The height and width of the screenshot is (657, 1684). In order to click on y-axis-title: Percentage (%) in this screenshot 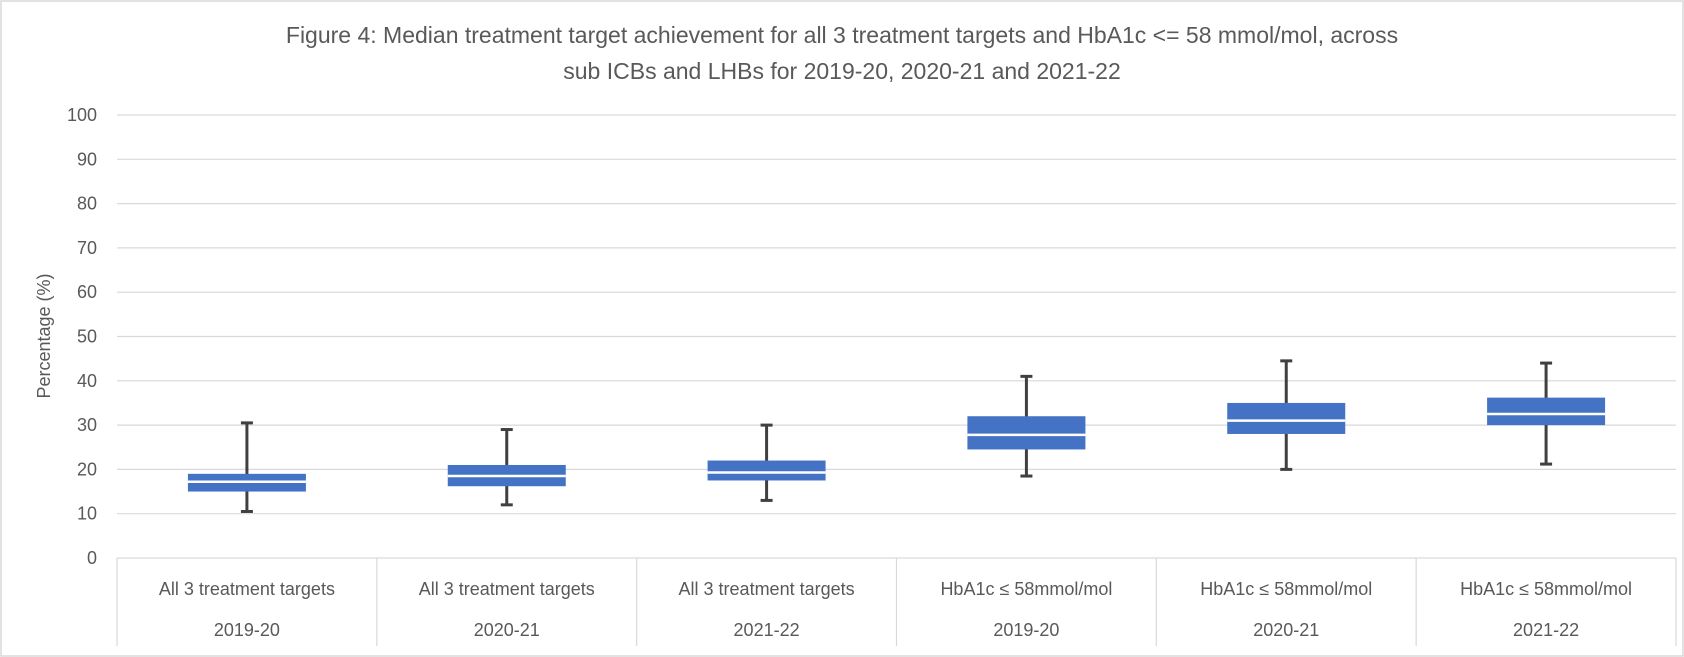, I will do `click(44, 335)`.